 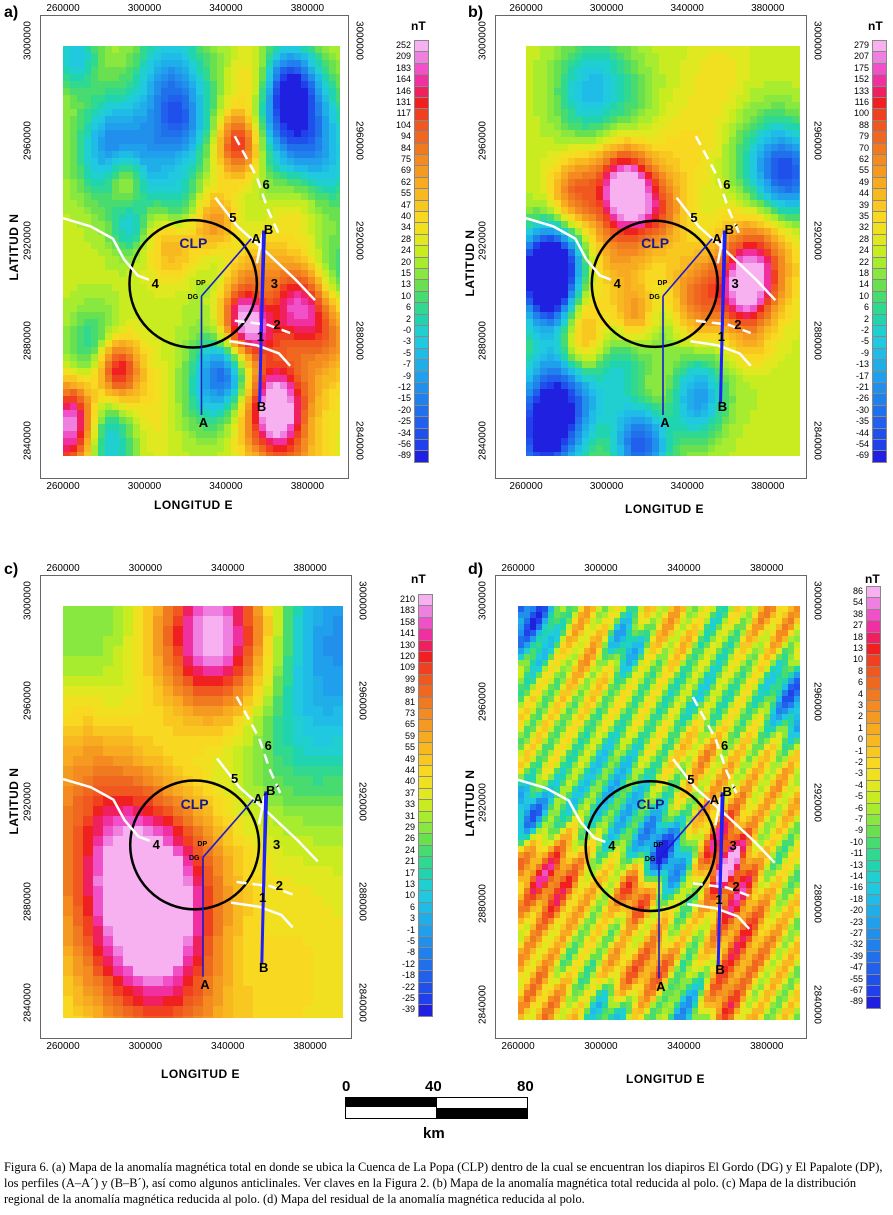 What do you see at coordinates (409, 678) in the screenshot?
I see `legend-value: 99` at bounding box center [409, 678].